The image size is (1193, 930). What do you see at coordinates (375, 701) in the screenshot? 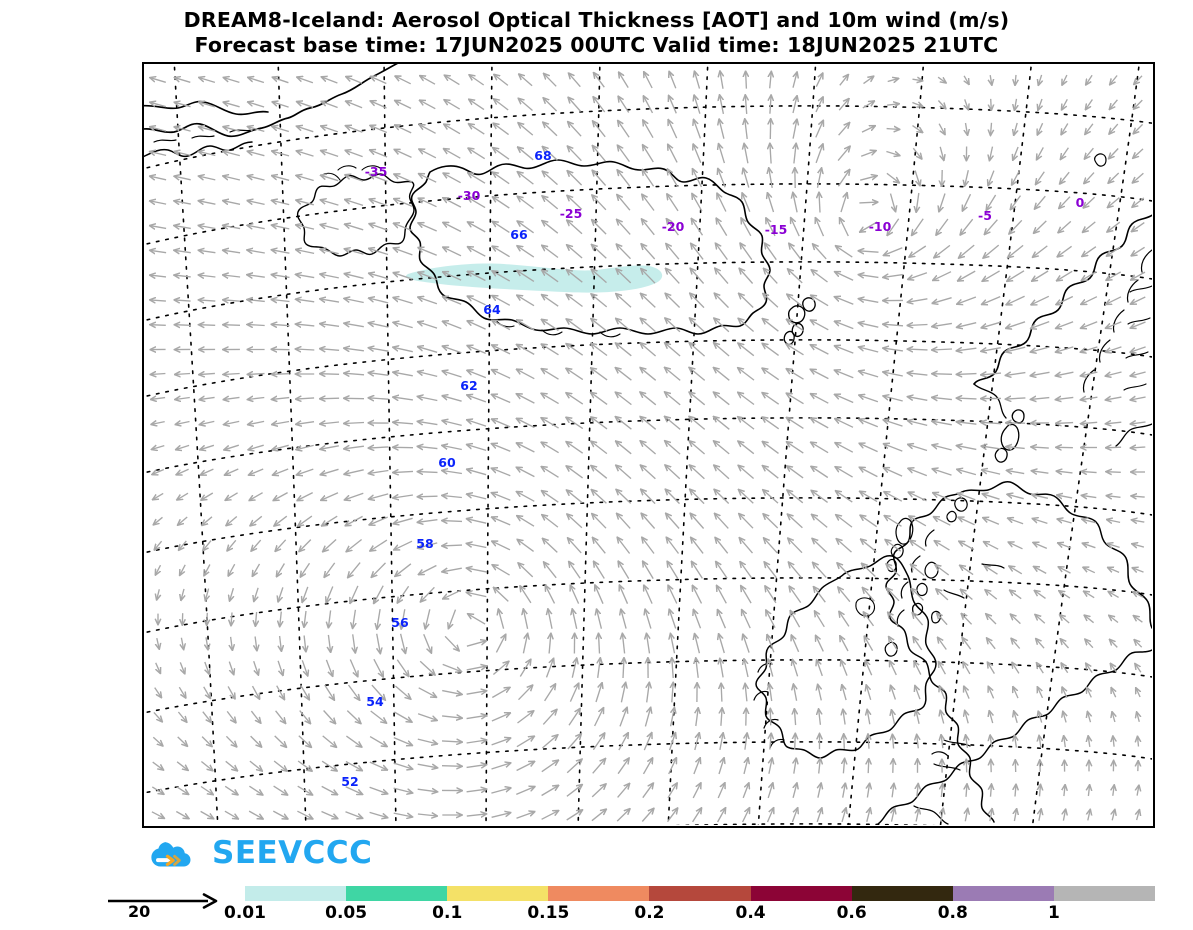
I see `lat-label-54: 54` at bounding box center [375, 701].